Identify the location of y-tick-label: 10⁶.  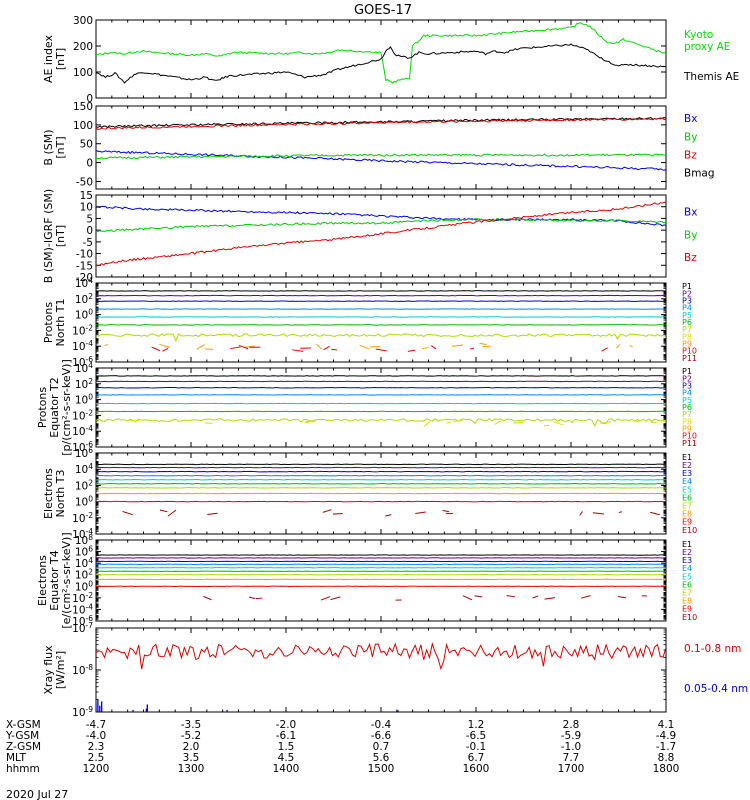
(84, 453).